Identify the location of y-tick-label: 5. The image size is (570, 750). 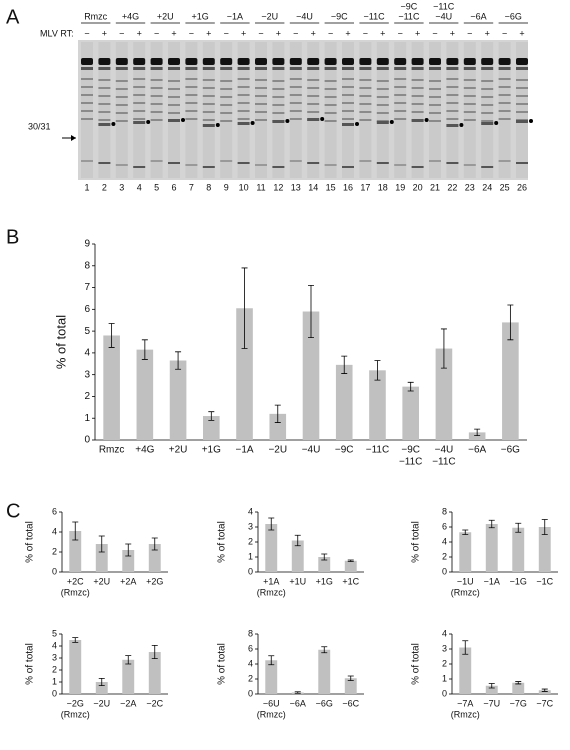
(87, 331).